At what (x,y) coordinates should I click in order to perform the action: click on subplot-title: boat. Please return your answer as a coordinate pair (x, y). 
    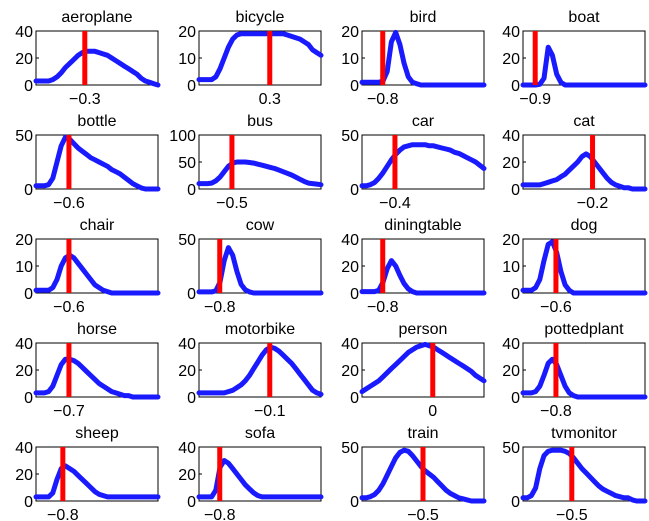
    Looking at the image, I should click on (584, 17).